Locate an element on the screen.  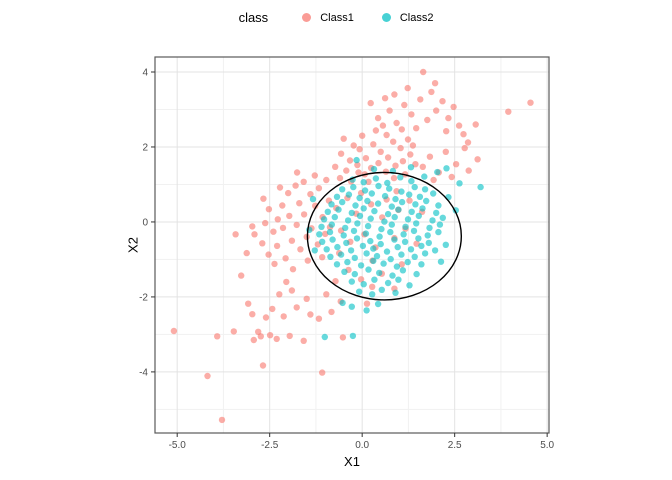
x-tick-label: 5.0 is located at coordinates (547, 445).